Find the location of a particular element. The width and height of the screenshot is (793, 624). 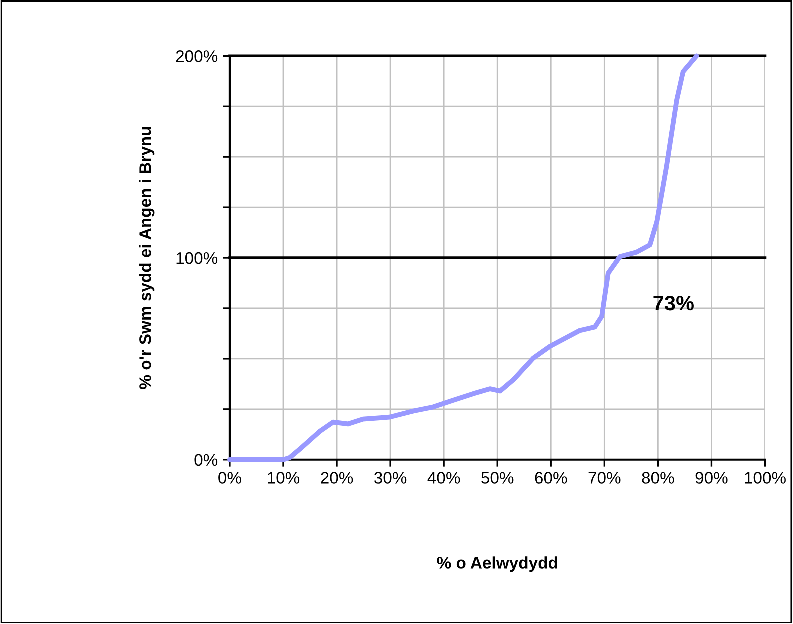

x-tick-label: 0% is located at coordinates (230, 478).